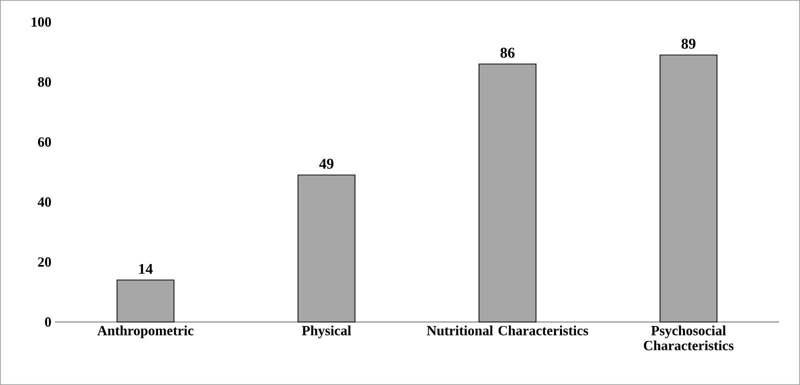 This screenshot has height=385, width=800. Describe the element at coordinates (145, 332) in the screenshot. I see `x-tick-label: Anthropometric` at that location.